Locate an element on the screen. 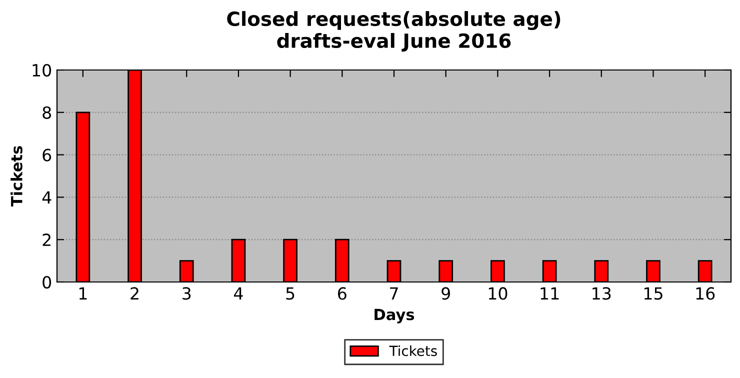 Image resolution: width=740 pixels, height=378 pixels. chart-title: Closed requests(absolute age) drafts-eval June 2016 is located at coordinates (393, 31).